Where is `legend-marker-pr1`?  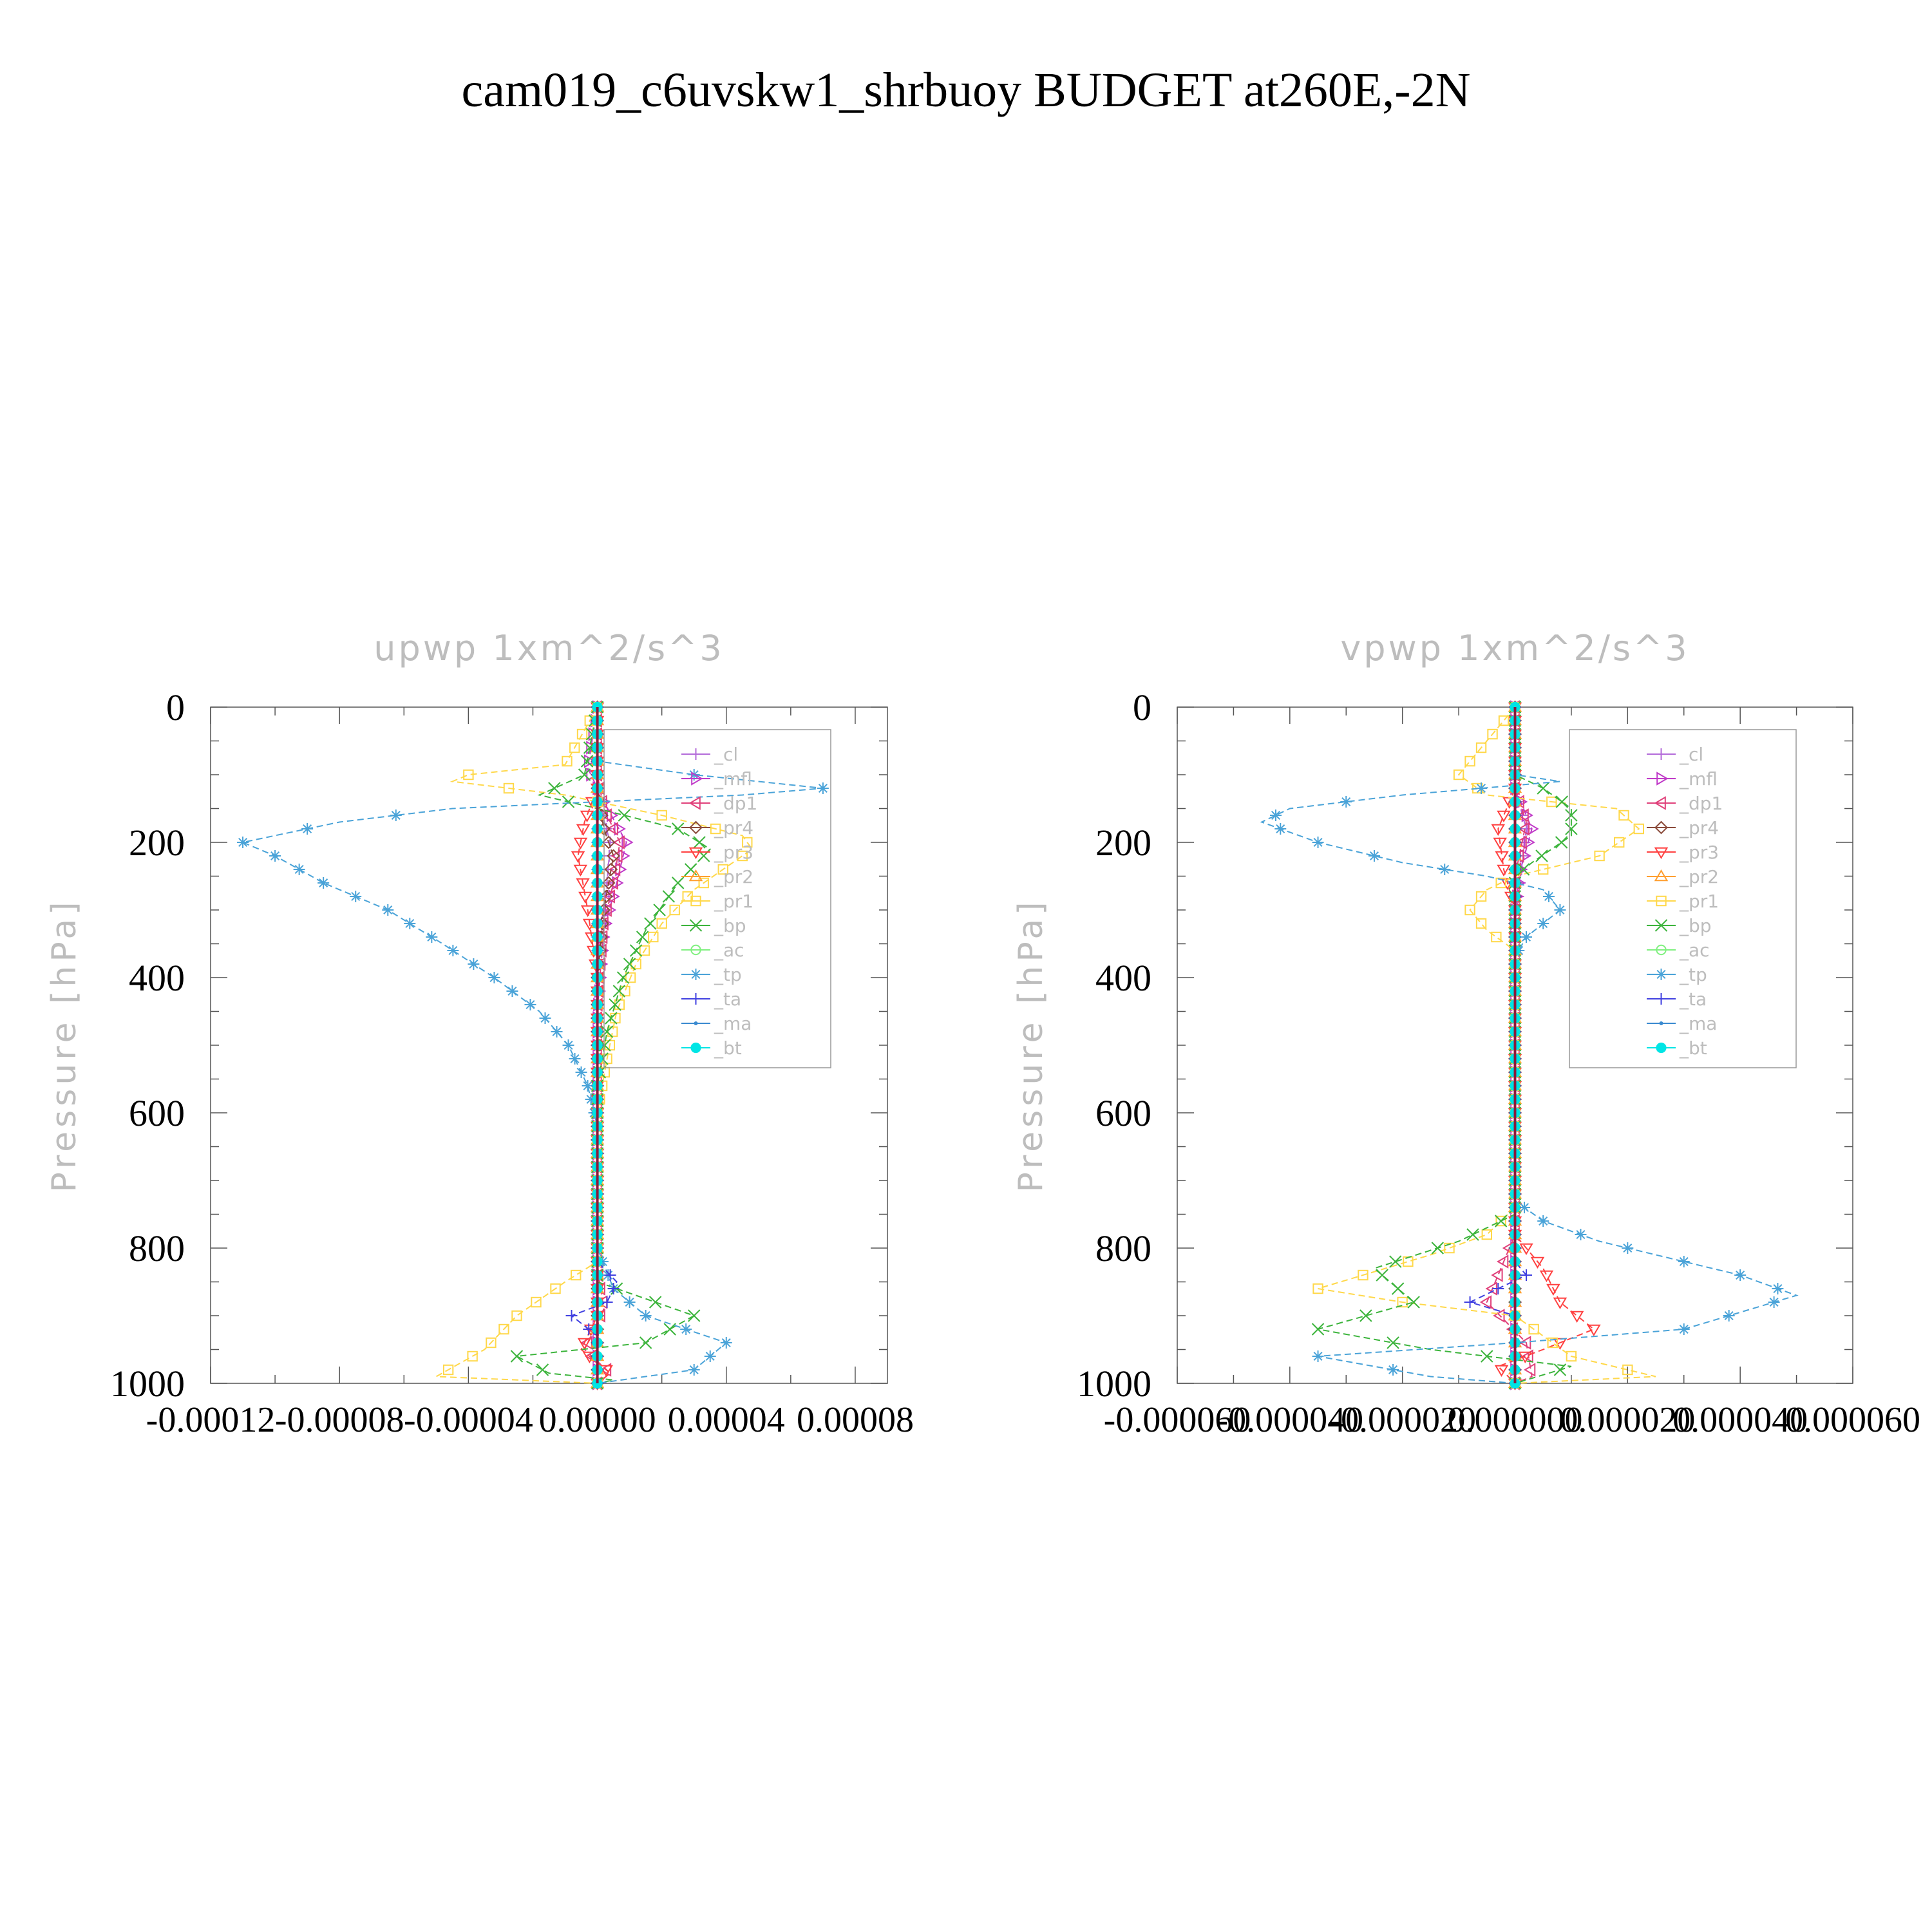
legend-marker-pr1 is located at coordinates (1661, 901).